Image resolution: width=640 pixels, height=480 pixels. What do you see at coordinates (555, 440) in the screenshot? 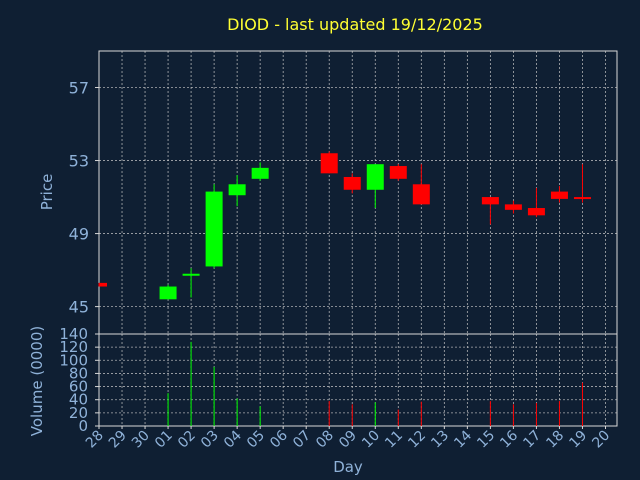
I see `x-tick-label: 18` at bounding box center [555, 440].